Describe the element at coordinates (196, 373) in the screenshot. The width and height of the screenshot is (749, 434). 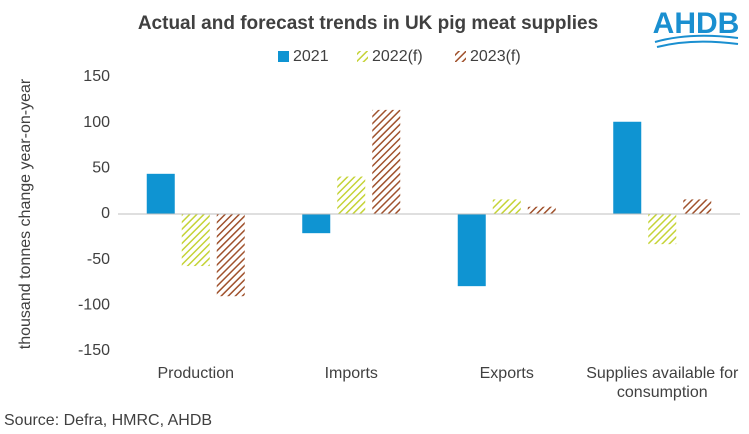
I see `x-tick-label: Production` at that location.